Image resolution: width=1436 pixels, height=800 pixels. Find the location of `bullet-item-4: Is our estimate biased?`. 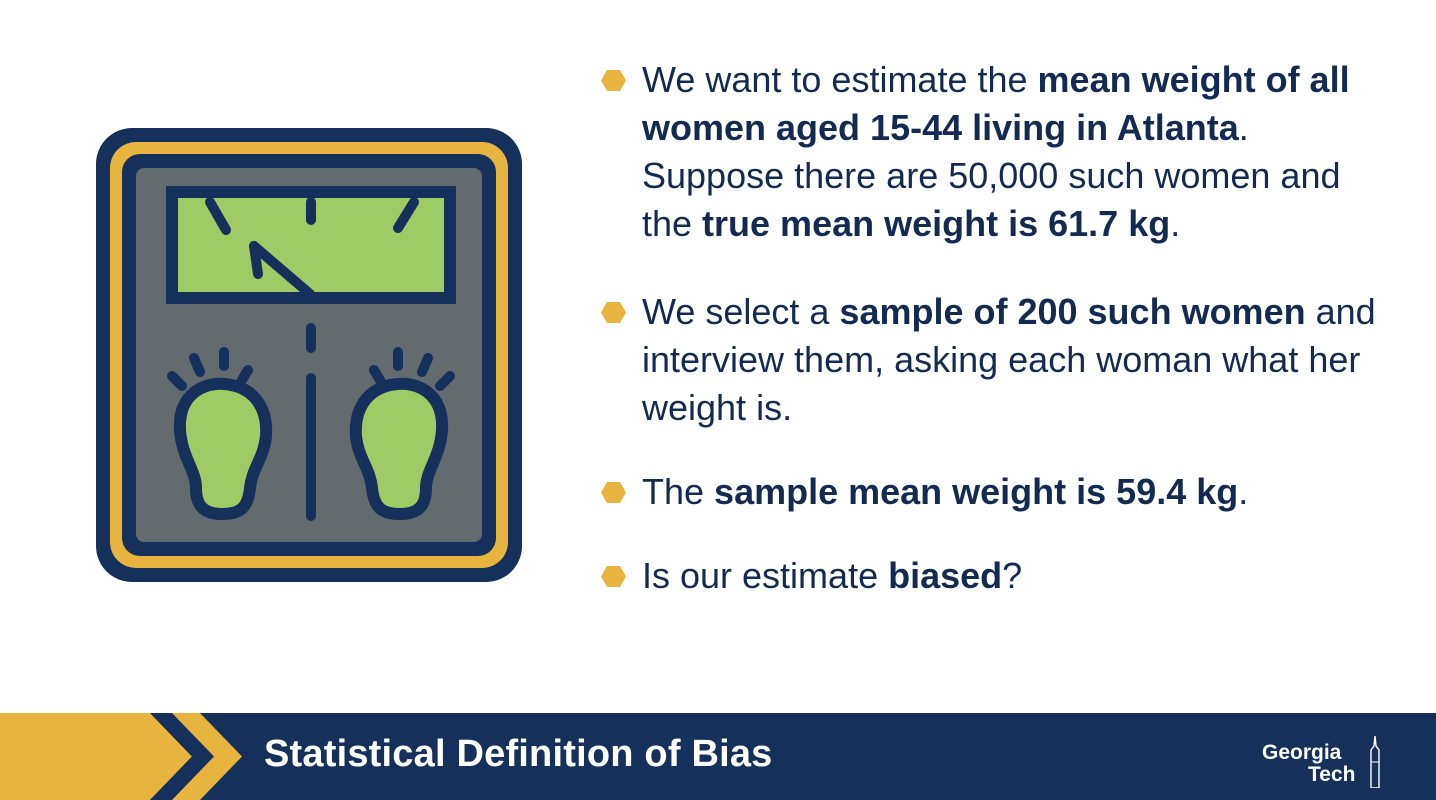

bullet-item-4: Is our estimate biased? is located at coordinates (998, 576).